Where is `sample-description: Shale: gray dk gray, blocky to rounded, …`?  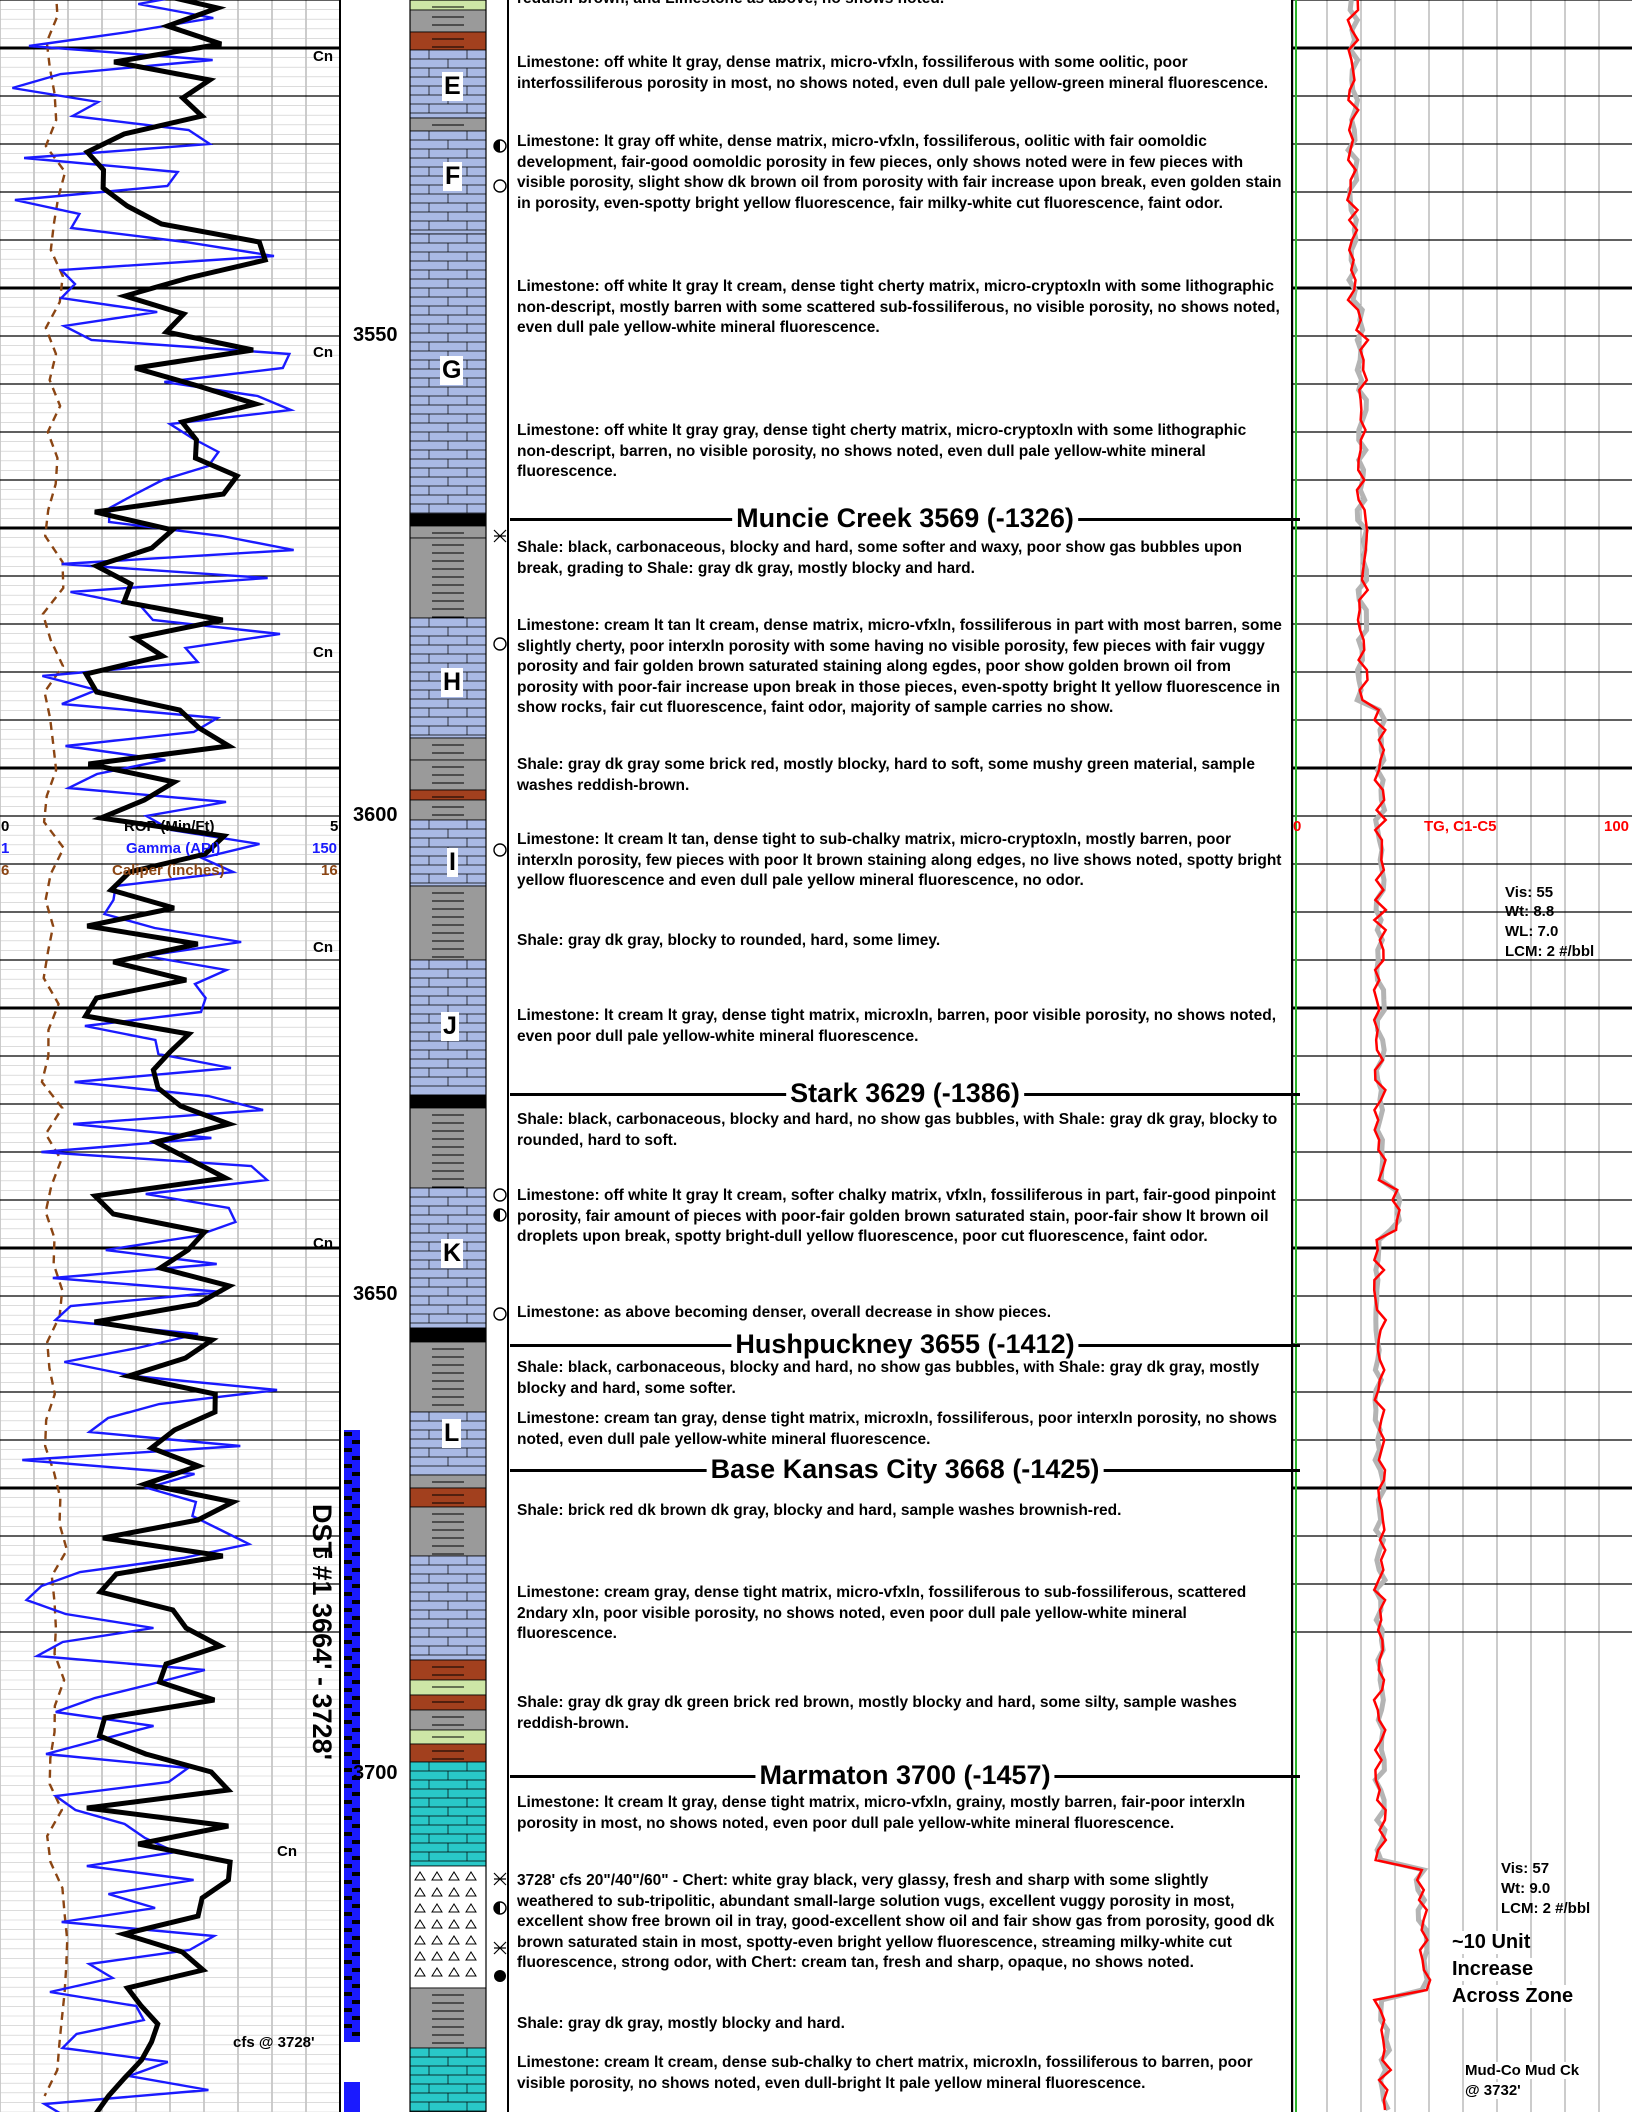 sample-description: Shale: gray dk gray, blocky to rounded, … is located at coordinates (729, 940).